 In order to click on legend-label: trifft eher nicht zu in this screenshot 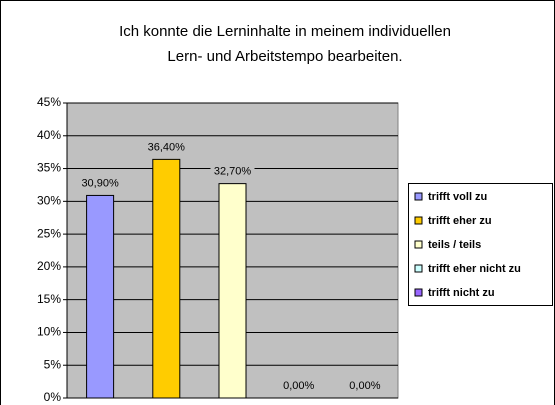, I will do `click(474, 269)`.